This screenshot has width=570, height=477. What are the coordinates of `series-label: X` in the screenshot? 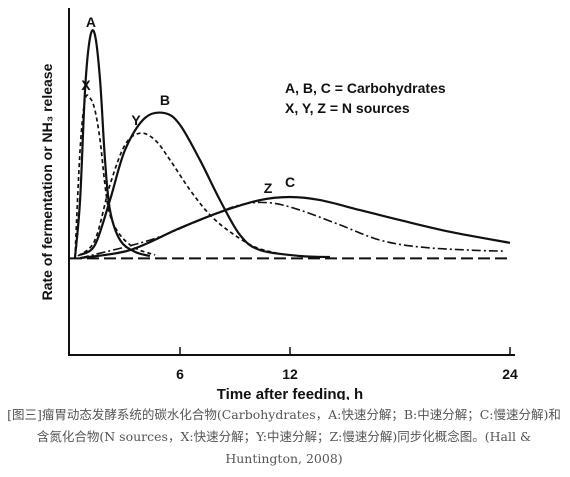 It's located at (86, 85).